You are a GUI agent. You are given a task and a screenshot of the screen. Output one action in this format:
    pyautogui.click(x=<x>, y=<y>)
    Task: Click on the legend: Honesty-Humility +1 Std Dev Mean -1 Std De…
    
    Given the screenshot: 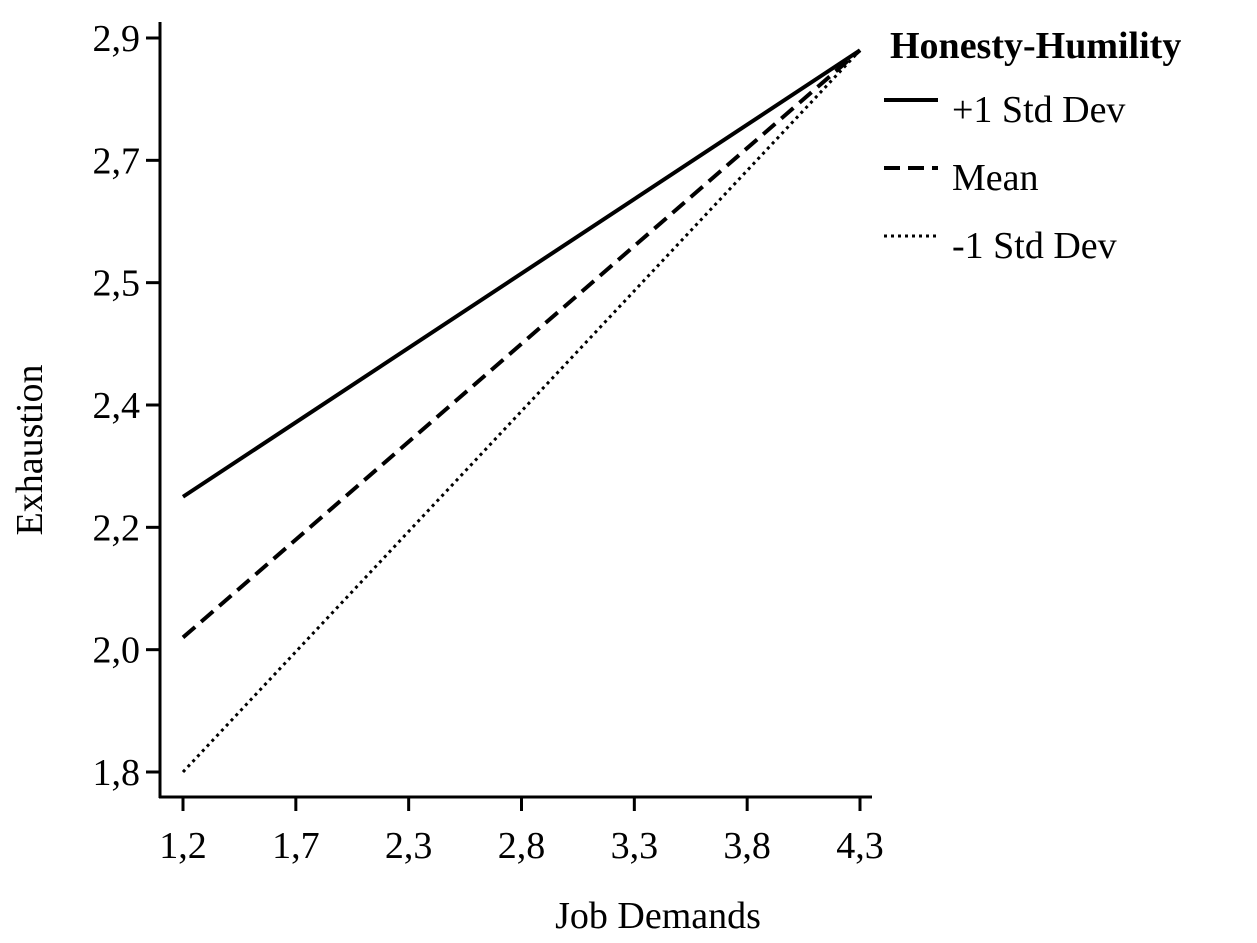 What is the action you would take?
    pyautogui.click(x=1032, y=146)
    